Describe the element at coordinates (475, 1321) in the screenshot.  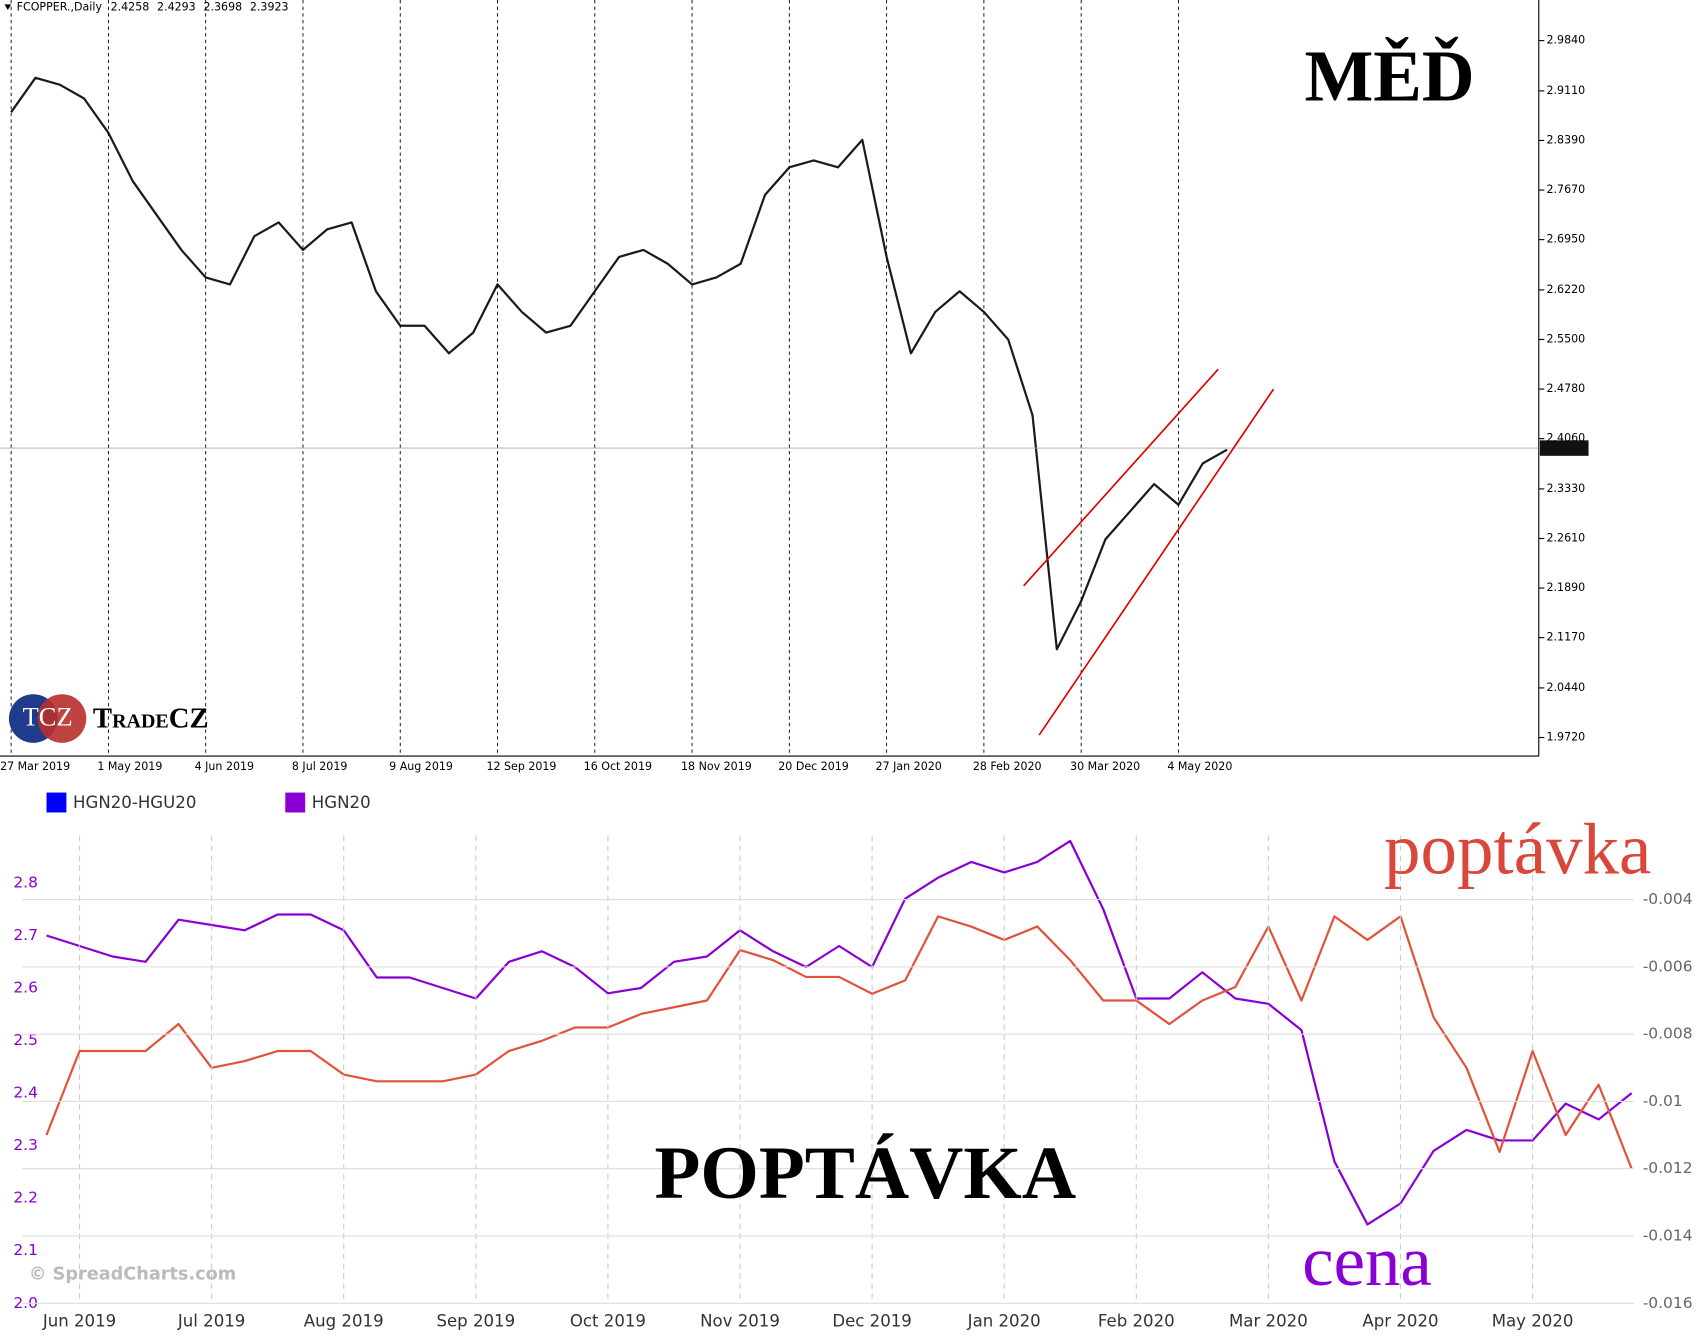
I see `x-tick-label: Sep 2019` at that location.